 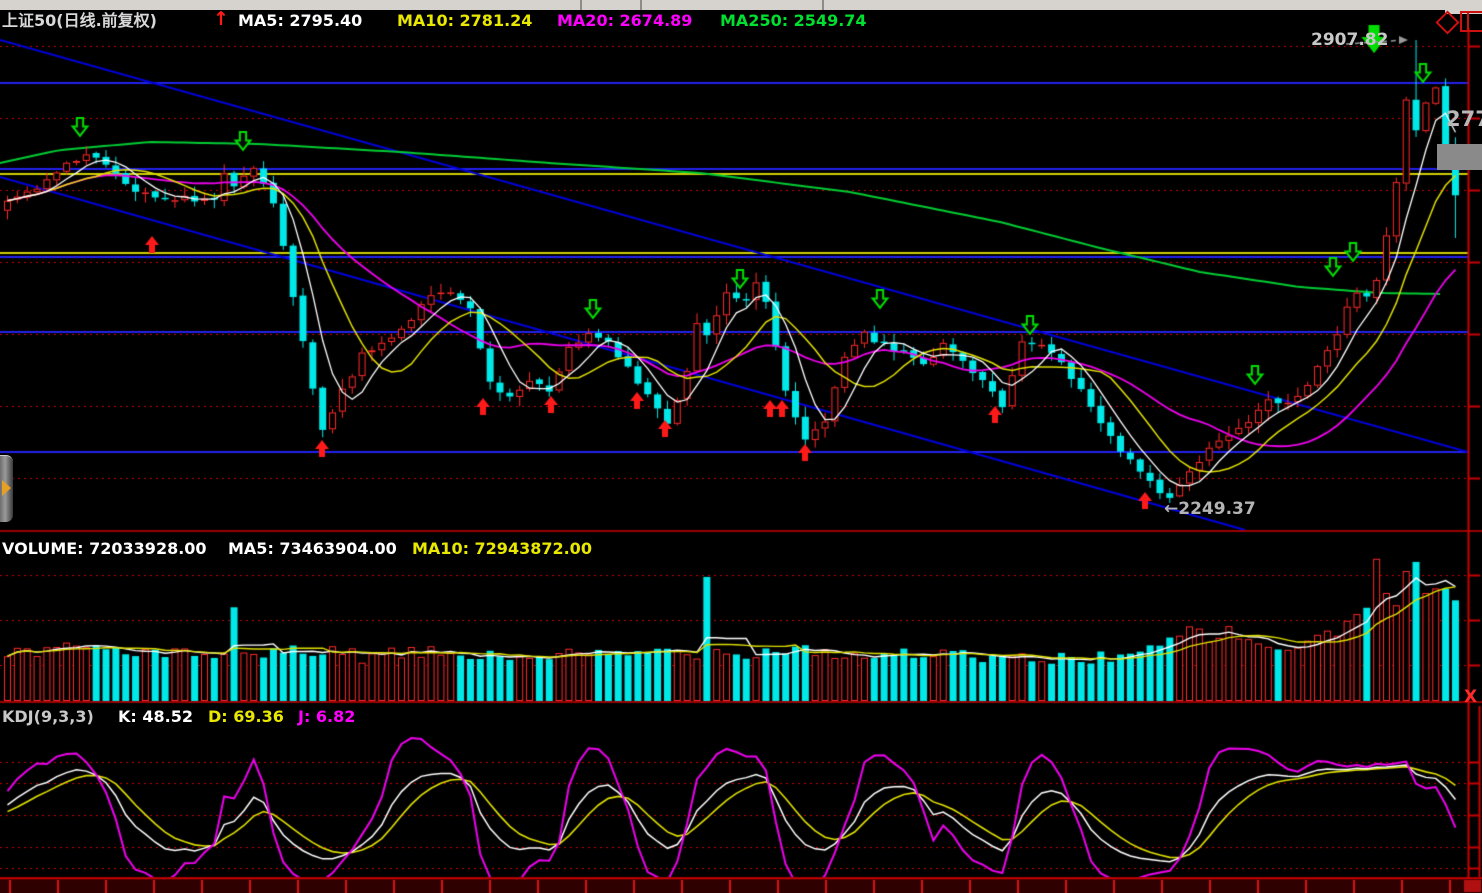 I want to click on ma20-legend: MA20: 2674.89, so click(x=625, y=20).